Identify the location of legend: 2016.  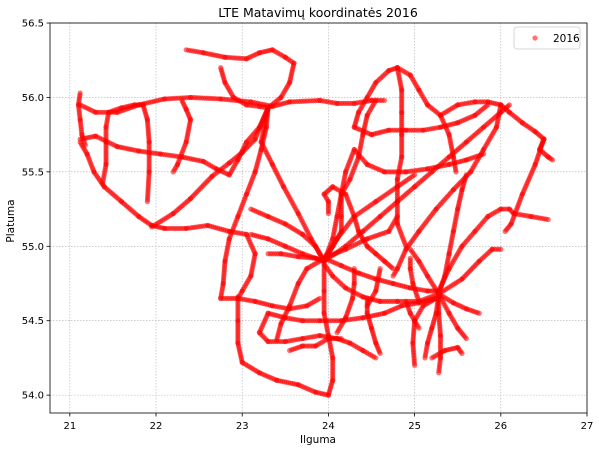
(547, 38).